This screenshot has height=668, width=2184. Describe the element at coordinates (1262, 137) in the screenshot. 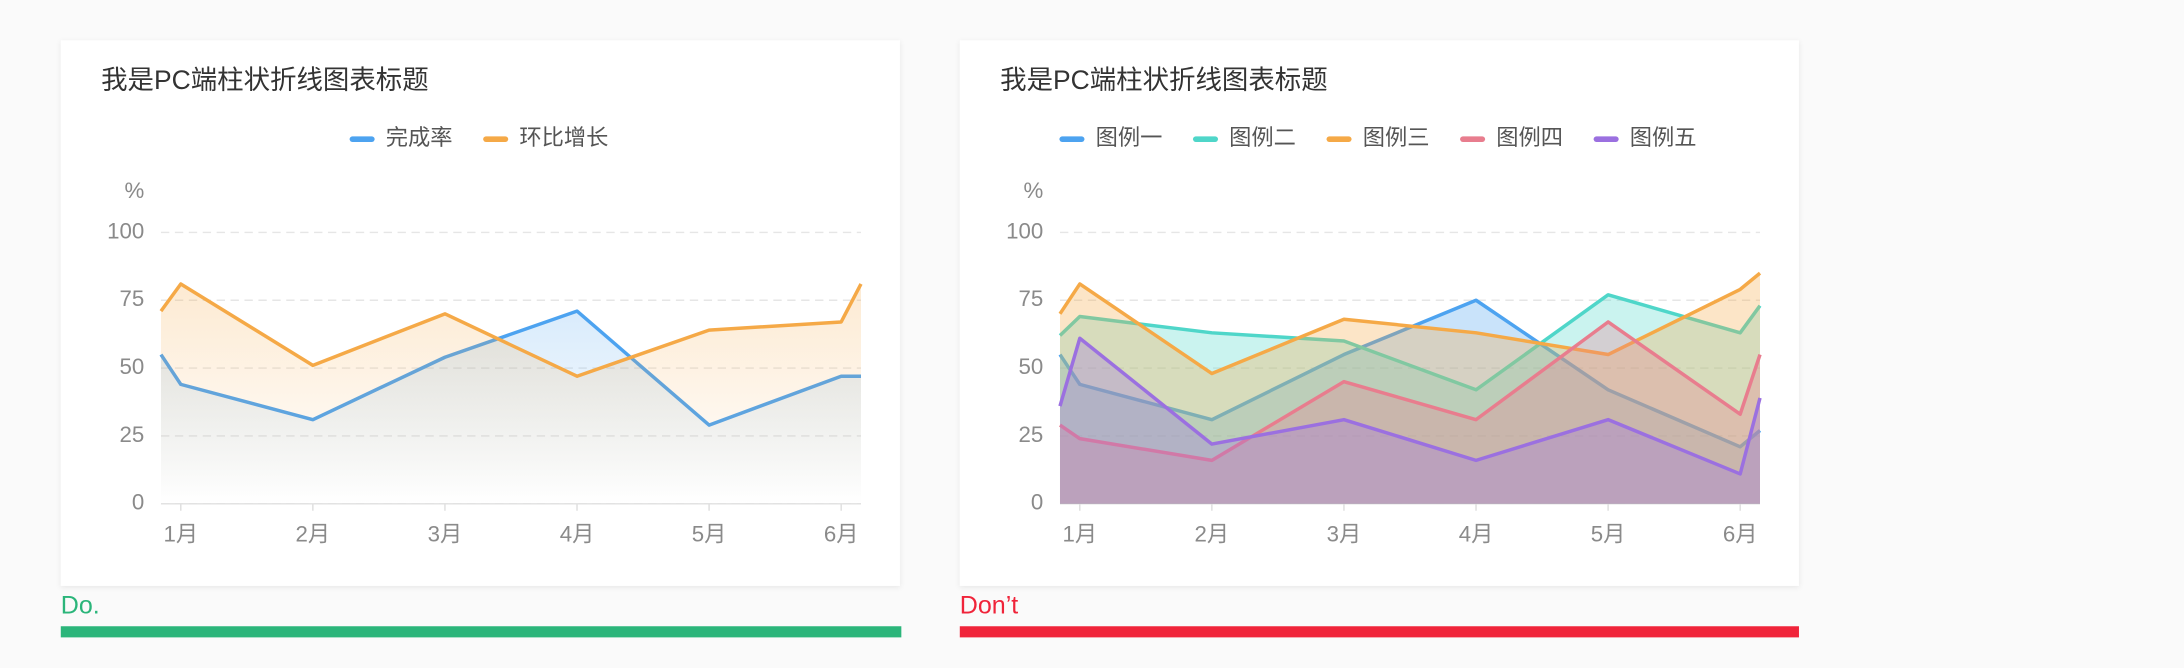

I see `legend-label: 图例二` at that location.